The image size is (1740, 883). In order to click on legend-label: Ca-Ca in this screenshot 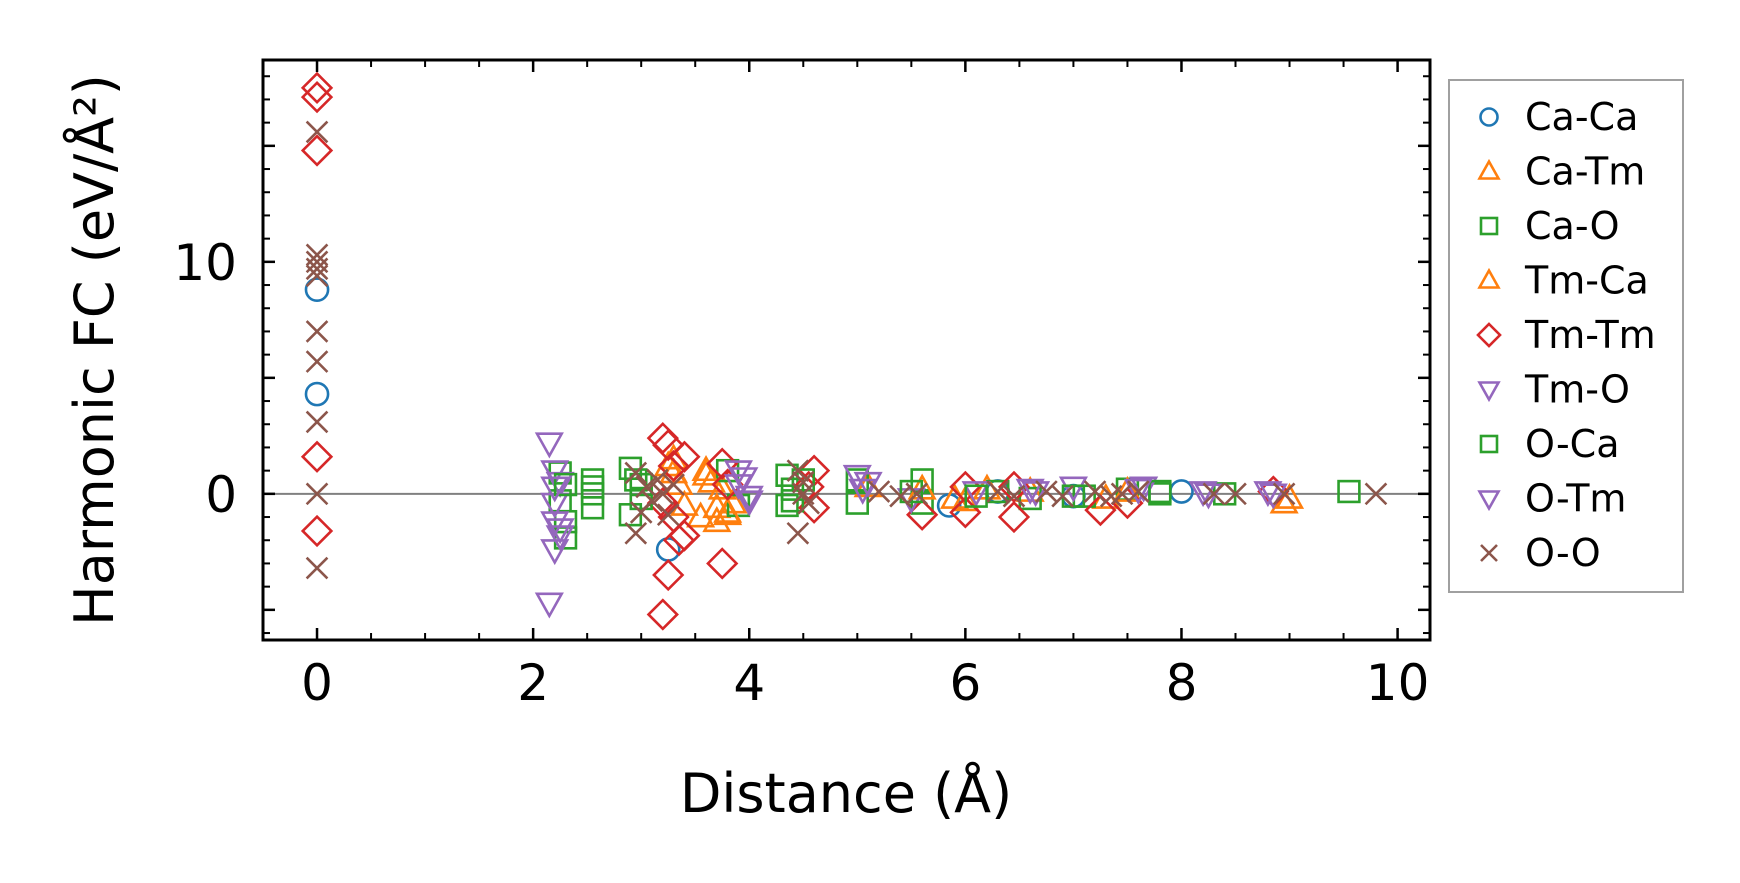, I will do `click(1581, 117)`.